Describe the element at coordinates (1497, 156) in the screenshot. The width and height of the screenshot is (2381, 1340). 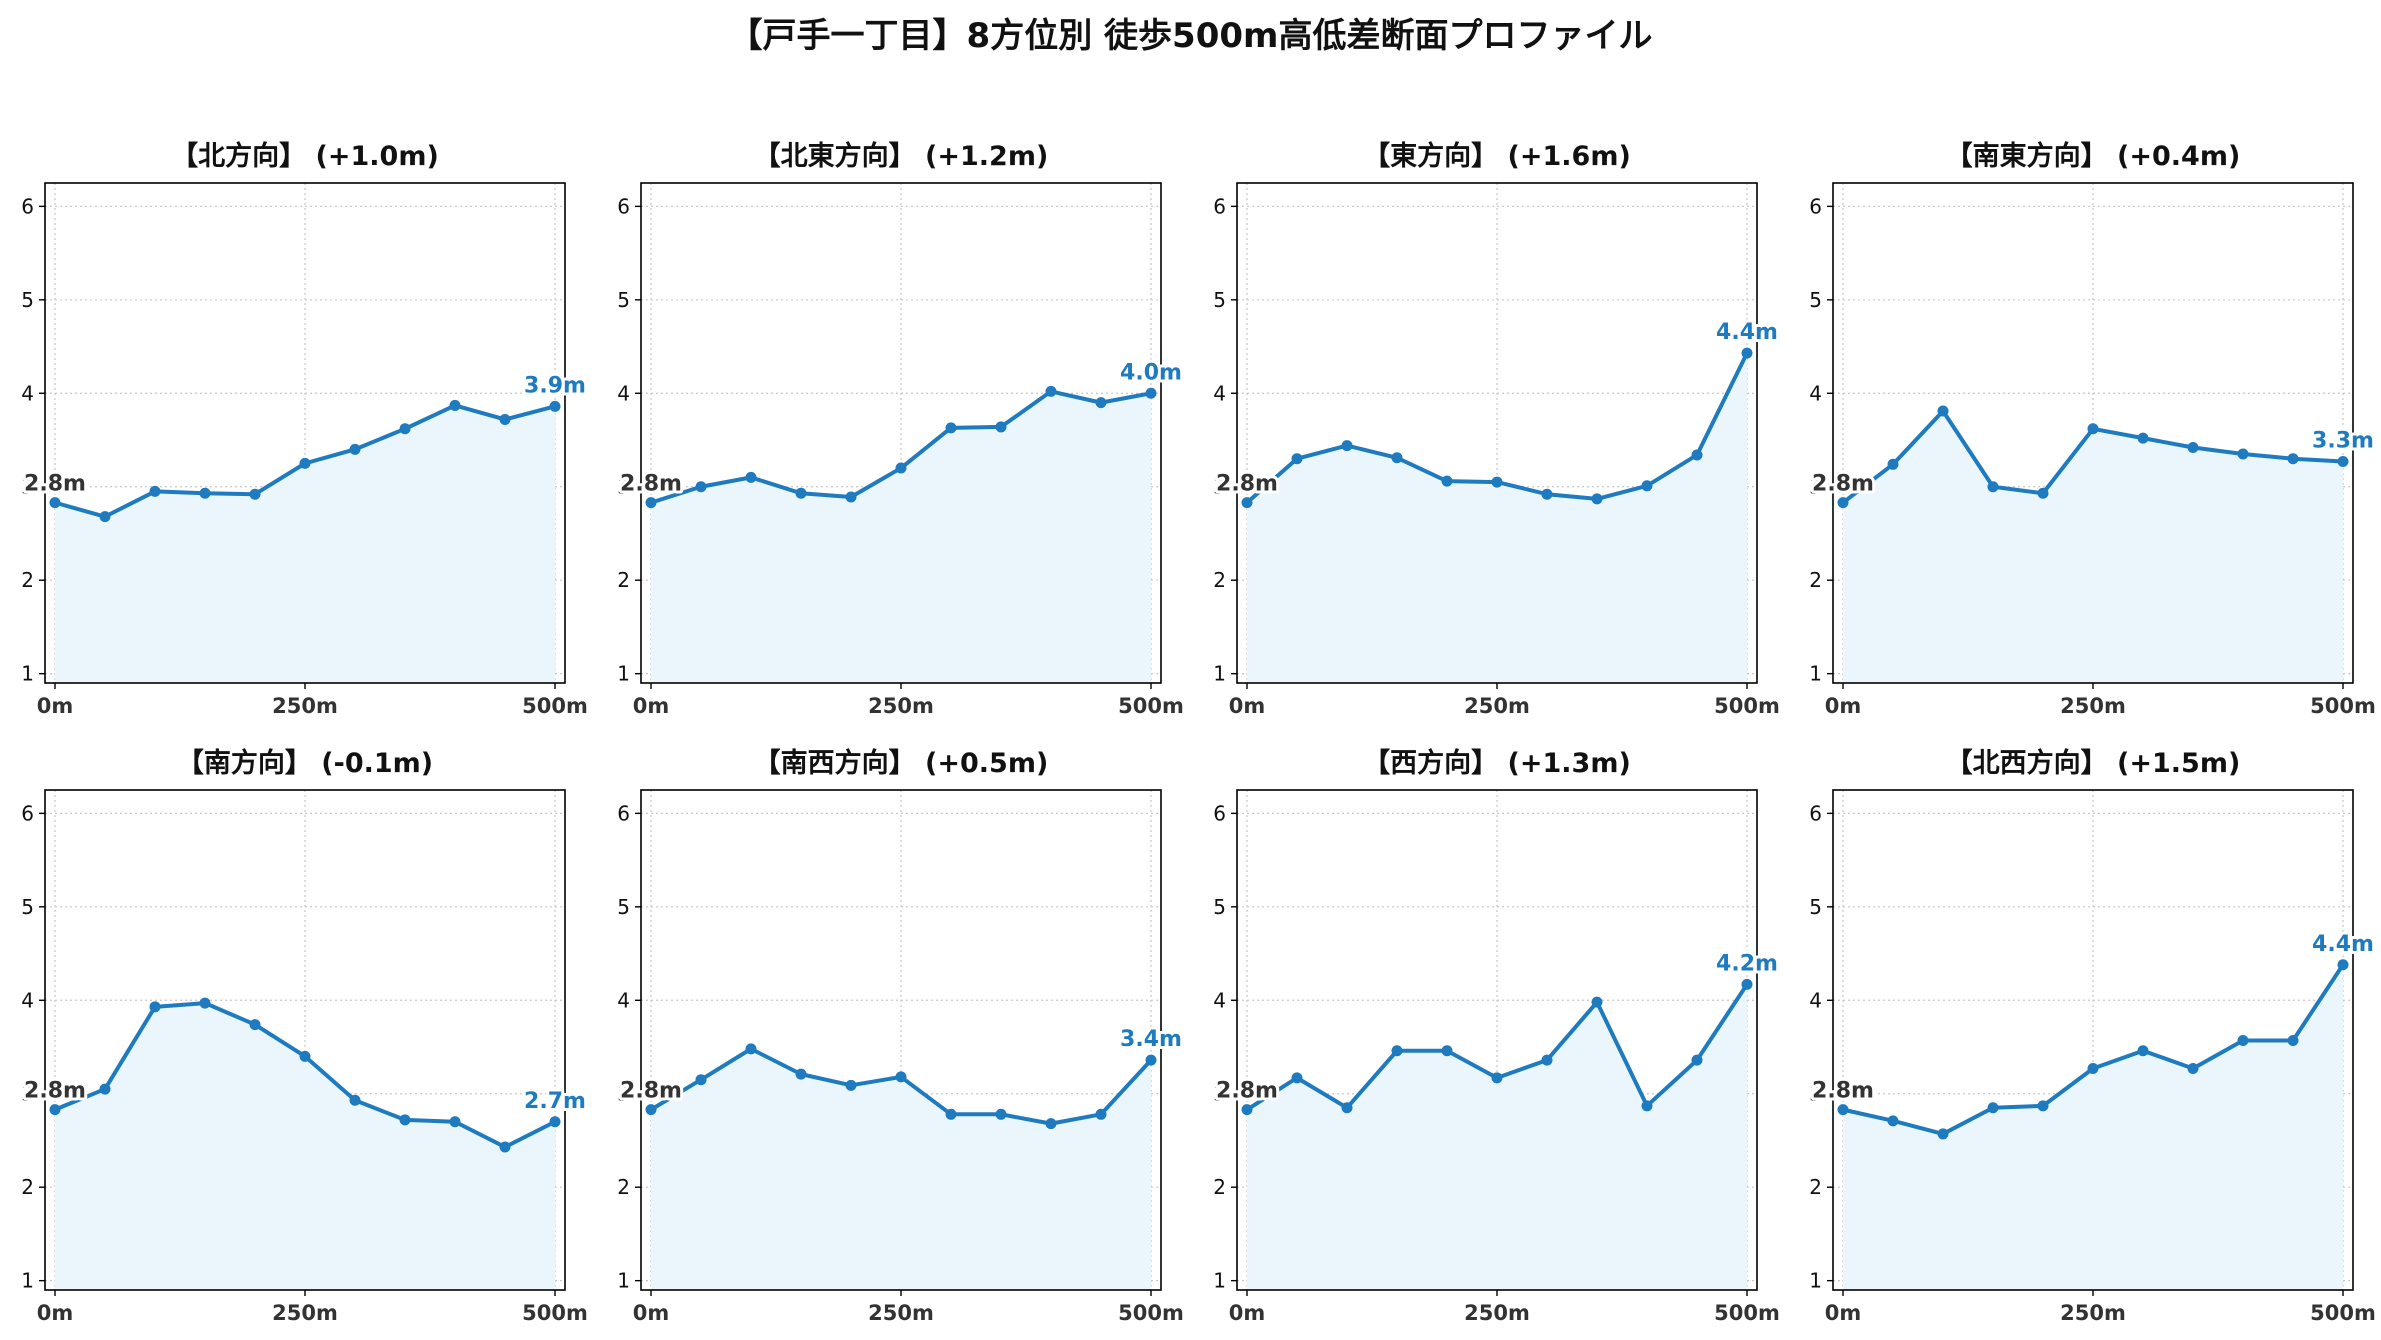
I see `subplot-title: 【東方向】 (+1.6m)` at that location.